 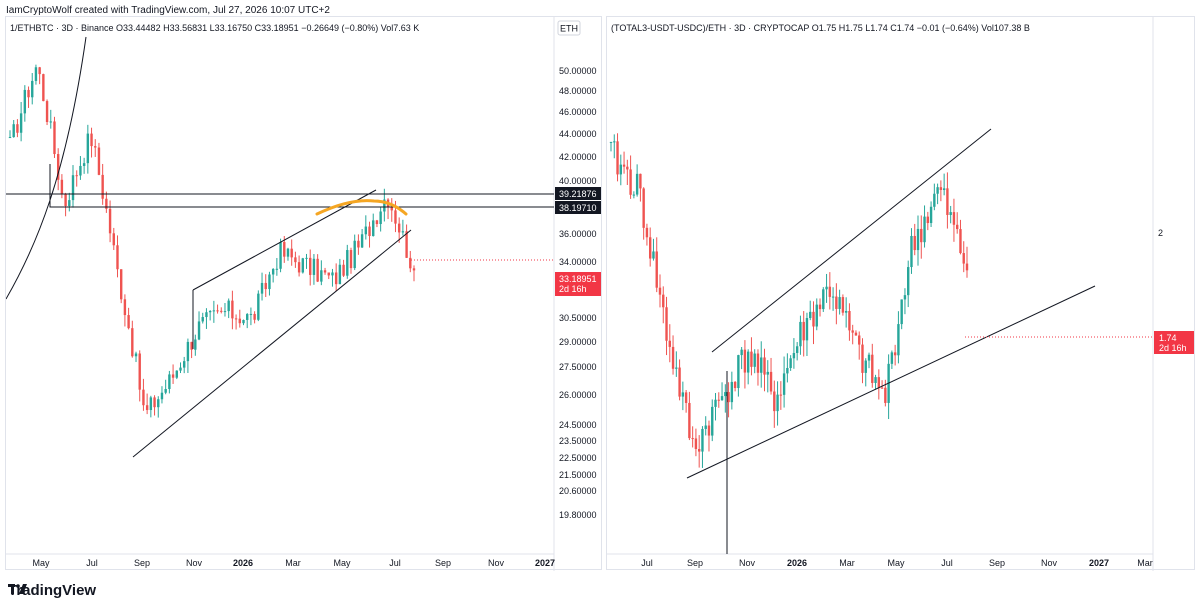 What do you see at coordinates (647, 563) in the screenshot?
I see `right-time-tick: Jul` at bounding box center [647, 563].